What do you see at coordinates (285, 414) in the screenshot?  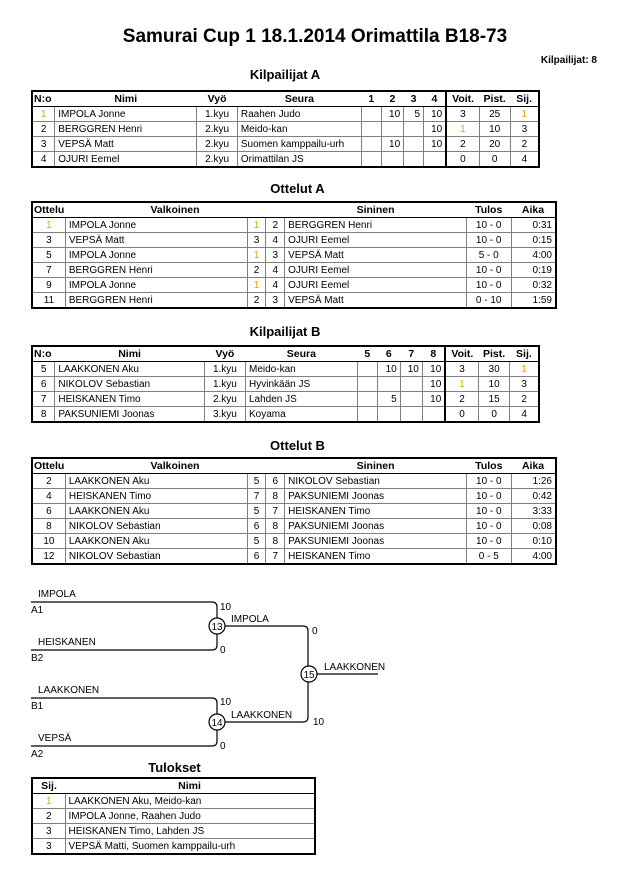 I see `table-row: 8 PAKSUNIEMI Joonas 3.kyu Koyama 0 0 4` at bounding box center [285, 414].